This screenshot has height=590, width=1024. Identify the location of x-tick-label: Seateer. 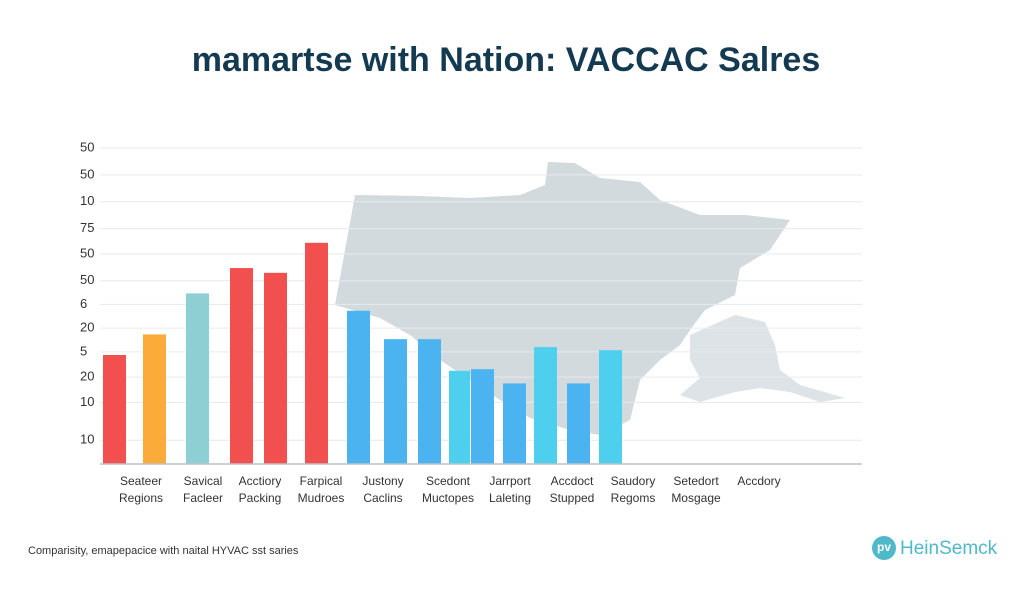
(141, 481).